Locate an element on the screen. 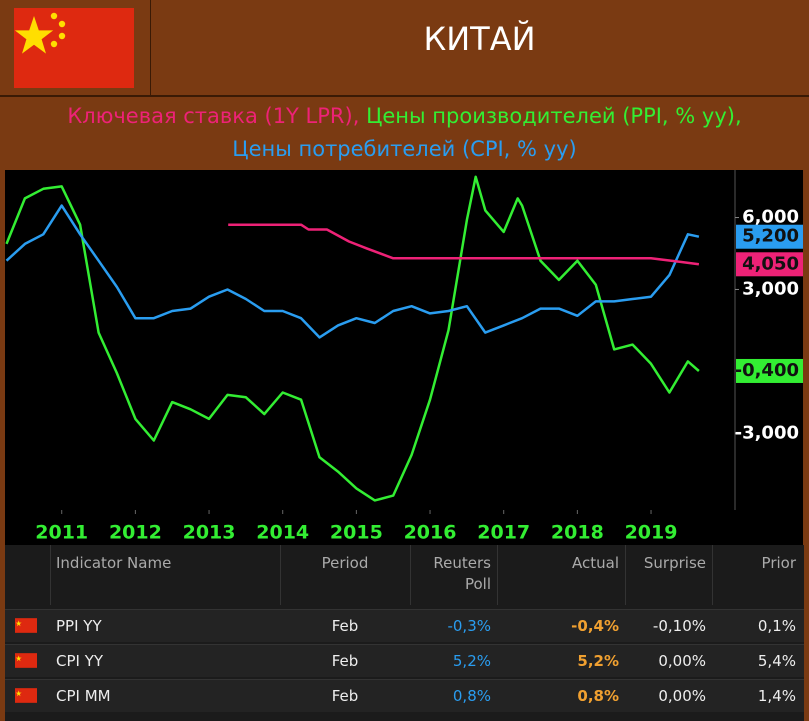  table-cell: 0,1% is located at coordinates (776, 626).